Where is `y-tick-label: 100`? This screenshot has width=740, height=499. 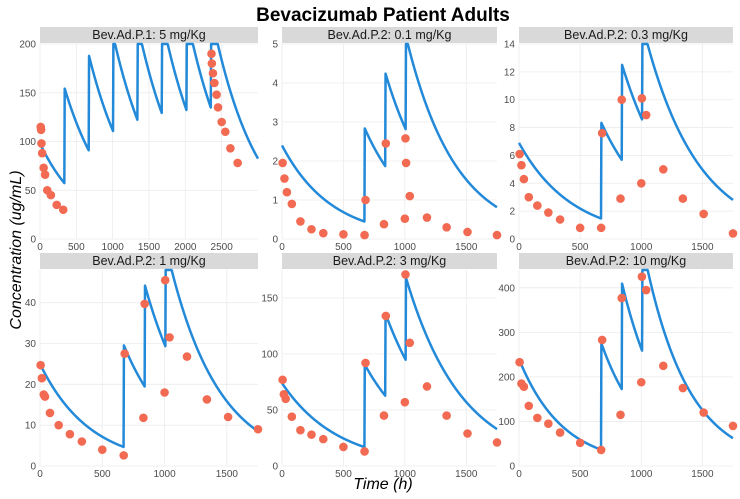 y-tick-label: 100 is located at coordinates (506, 422).